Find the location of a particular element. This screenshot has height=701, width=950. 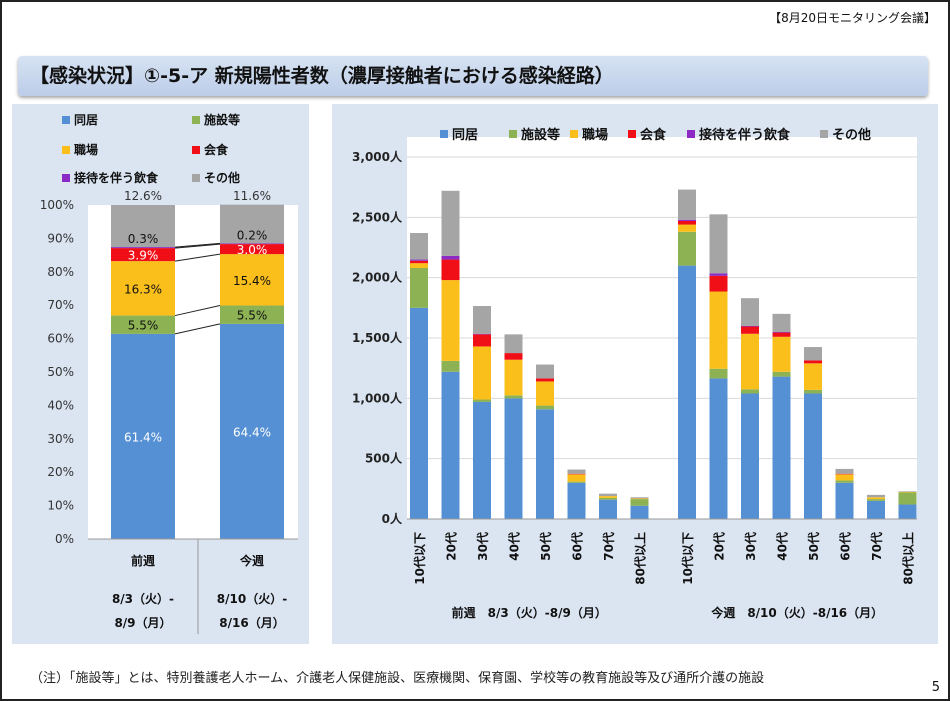

page-number: 5 is located at coordinates (935, 687).